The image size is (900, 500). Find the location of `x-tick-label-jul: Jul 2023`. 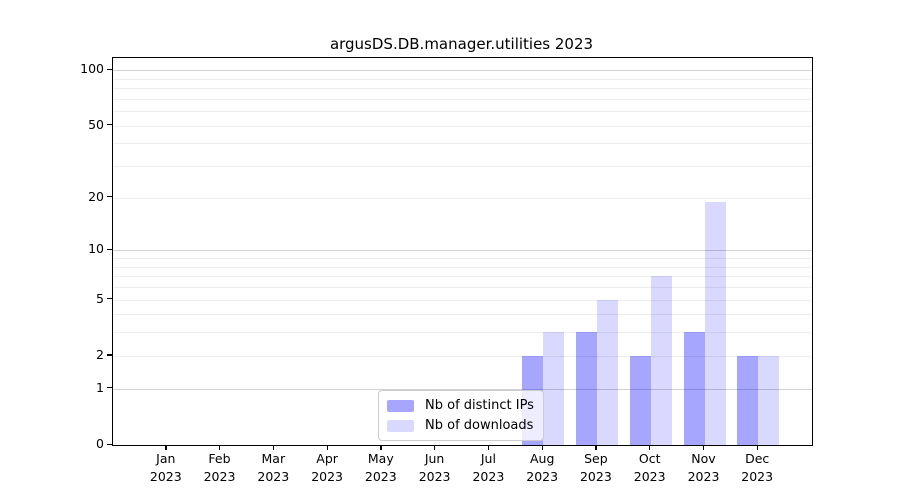

x-tick-label-jul: Jul 2023 is located at coordinates (488, 467).